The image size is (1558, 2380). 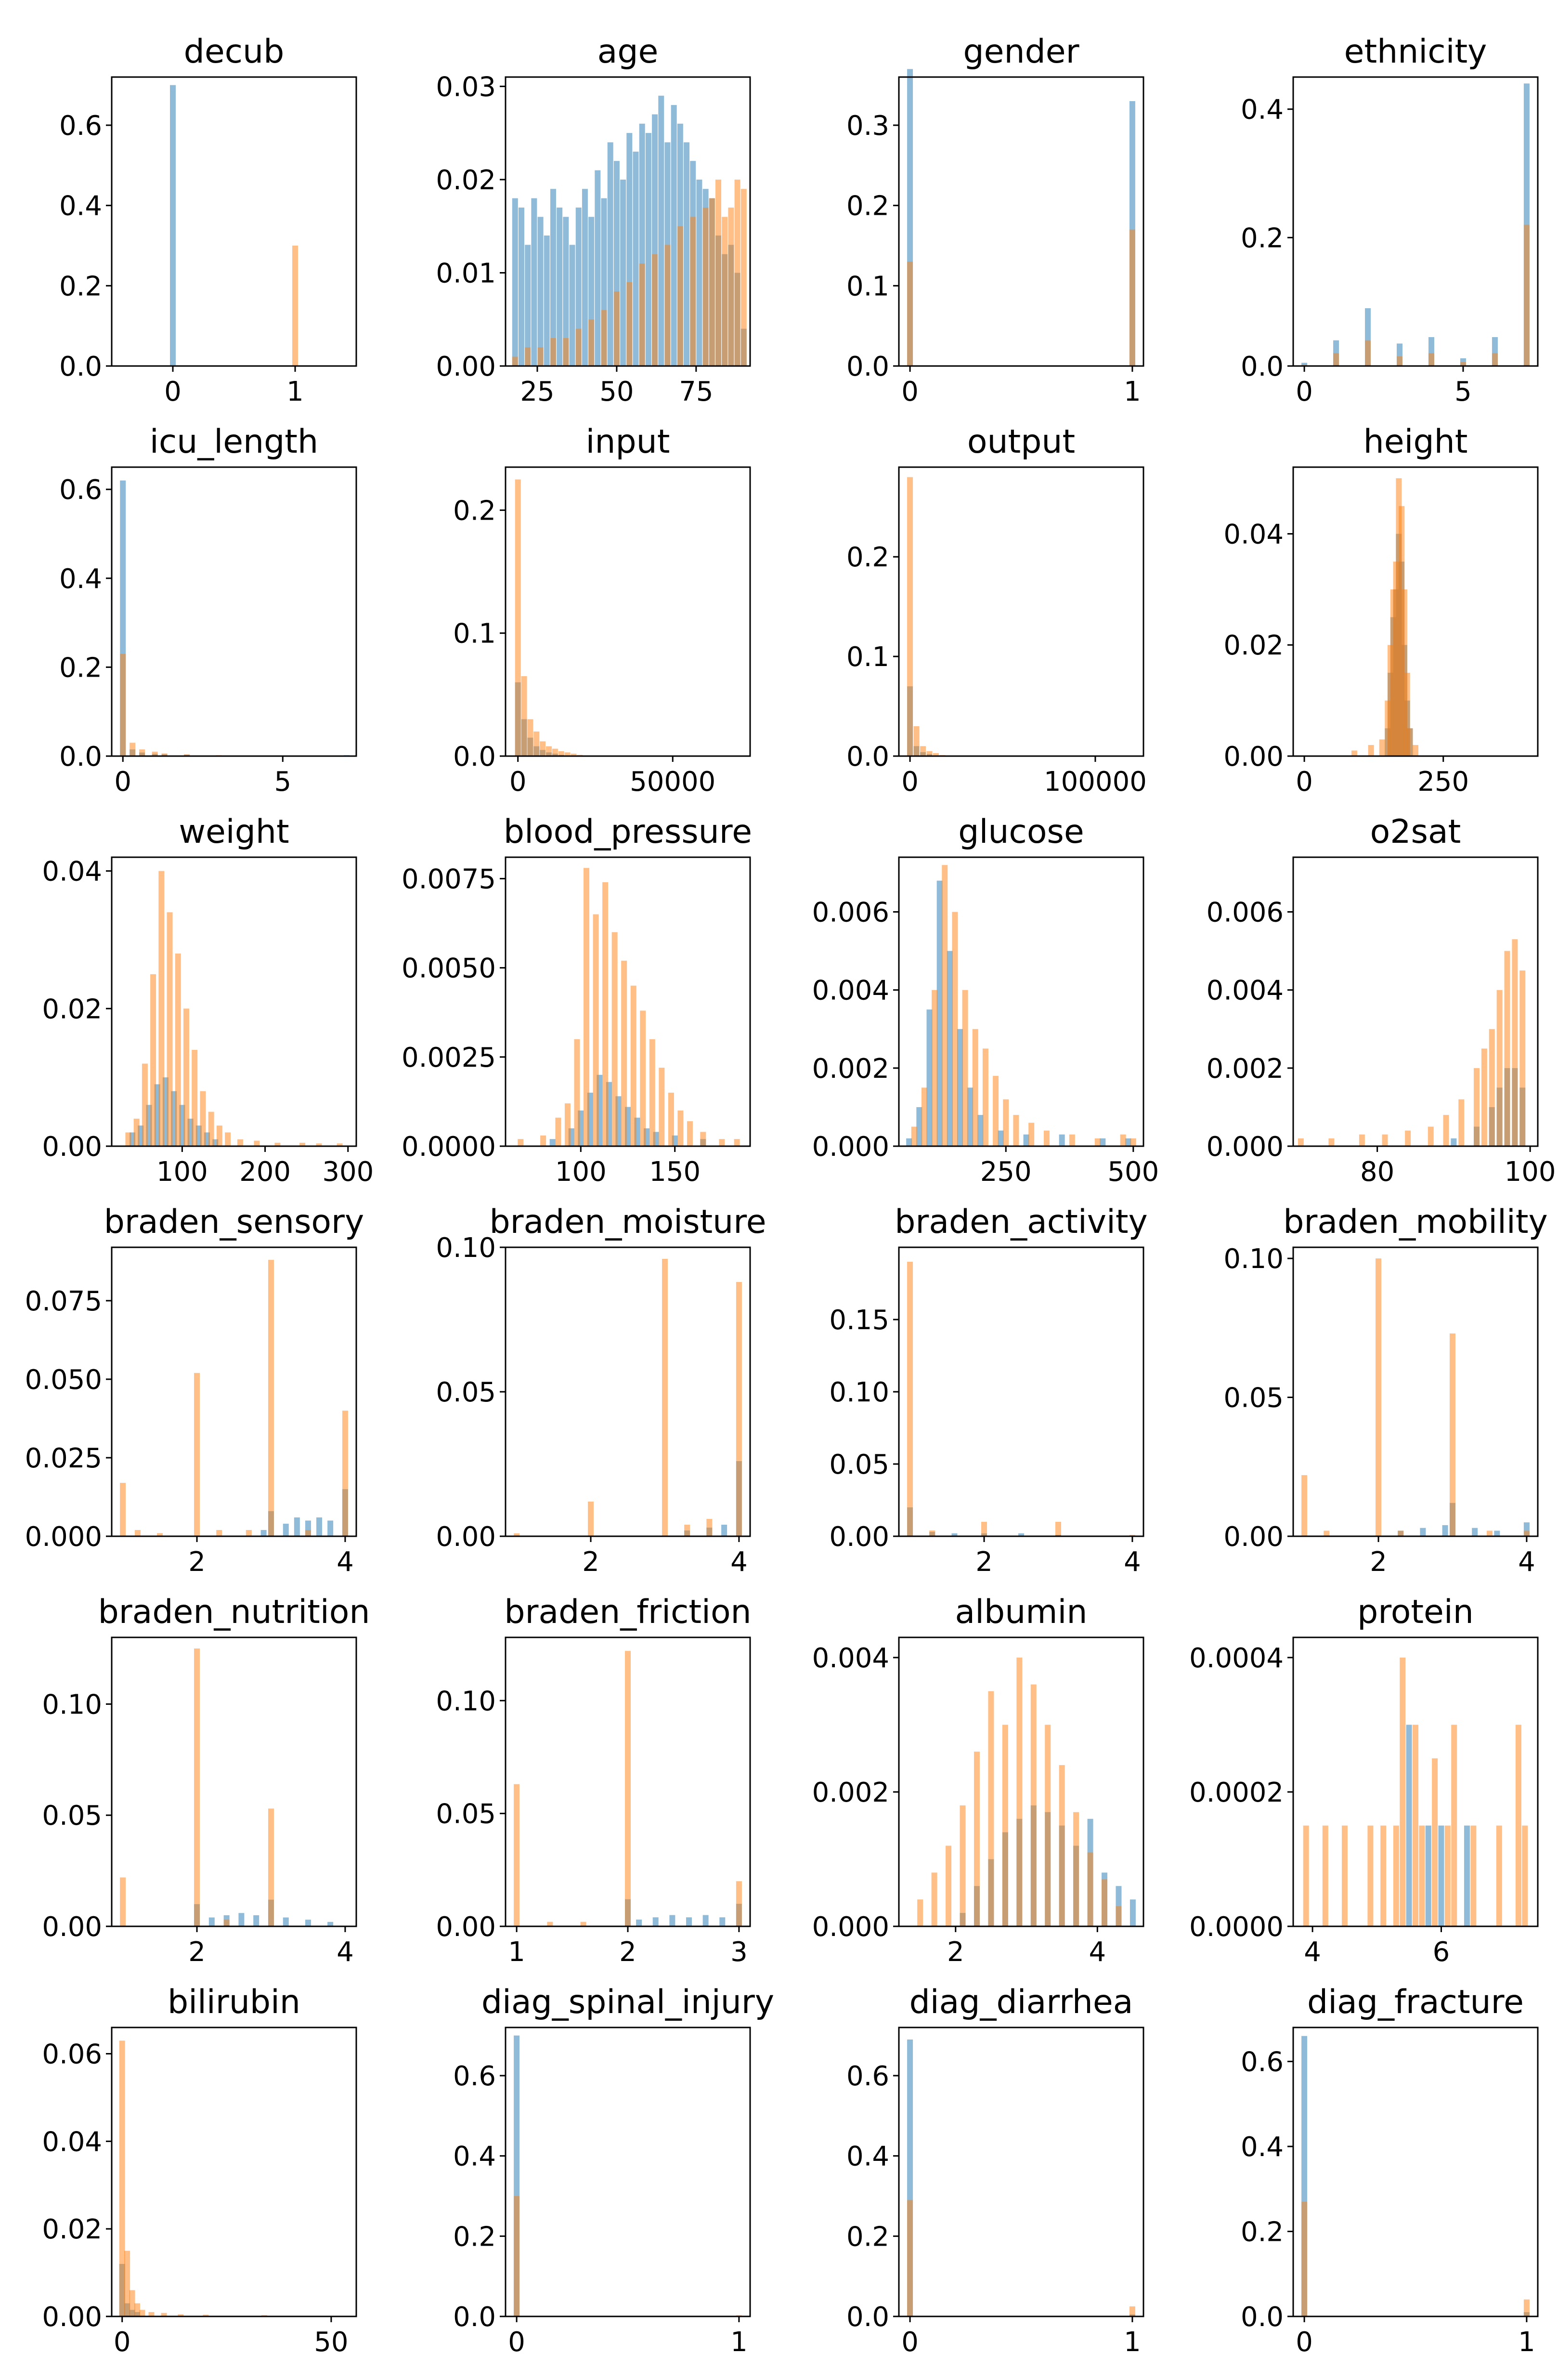 I want to click on x-tick-label: 80, so click(x=1377, y=1172).